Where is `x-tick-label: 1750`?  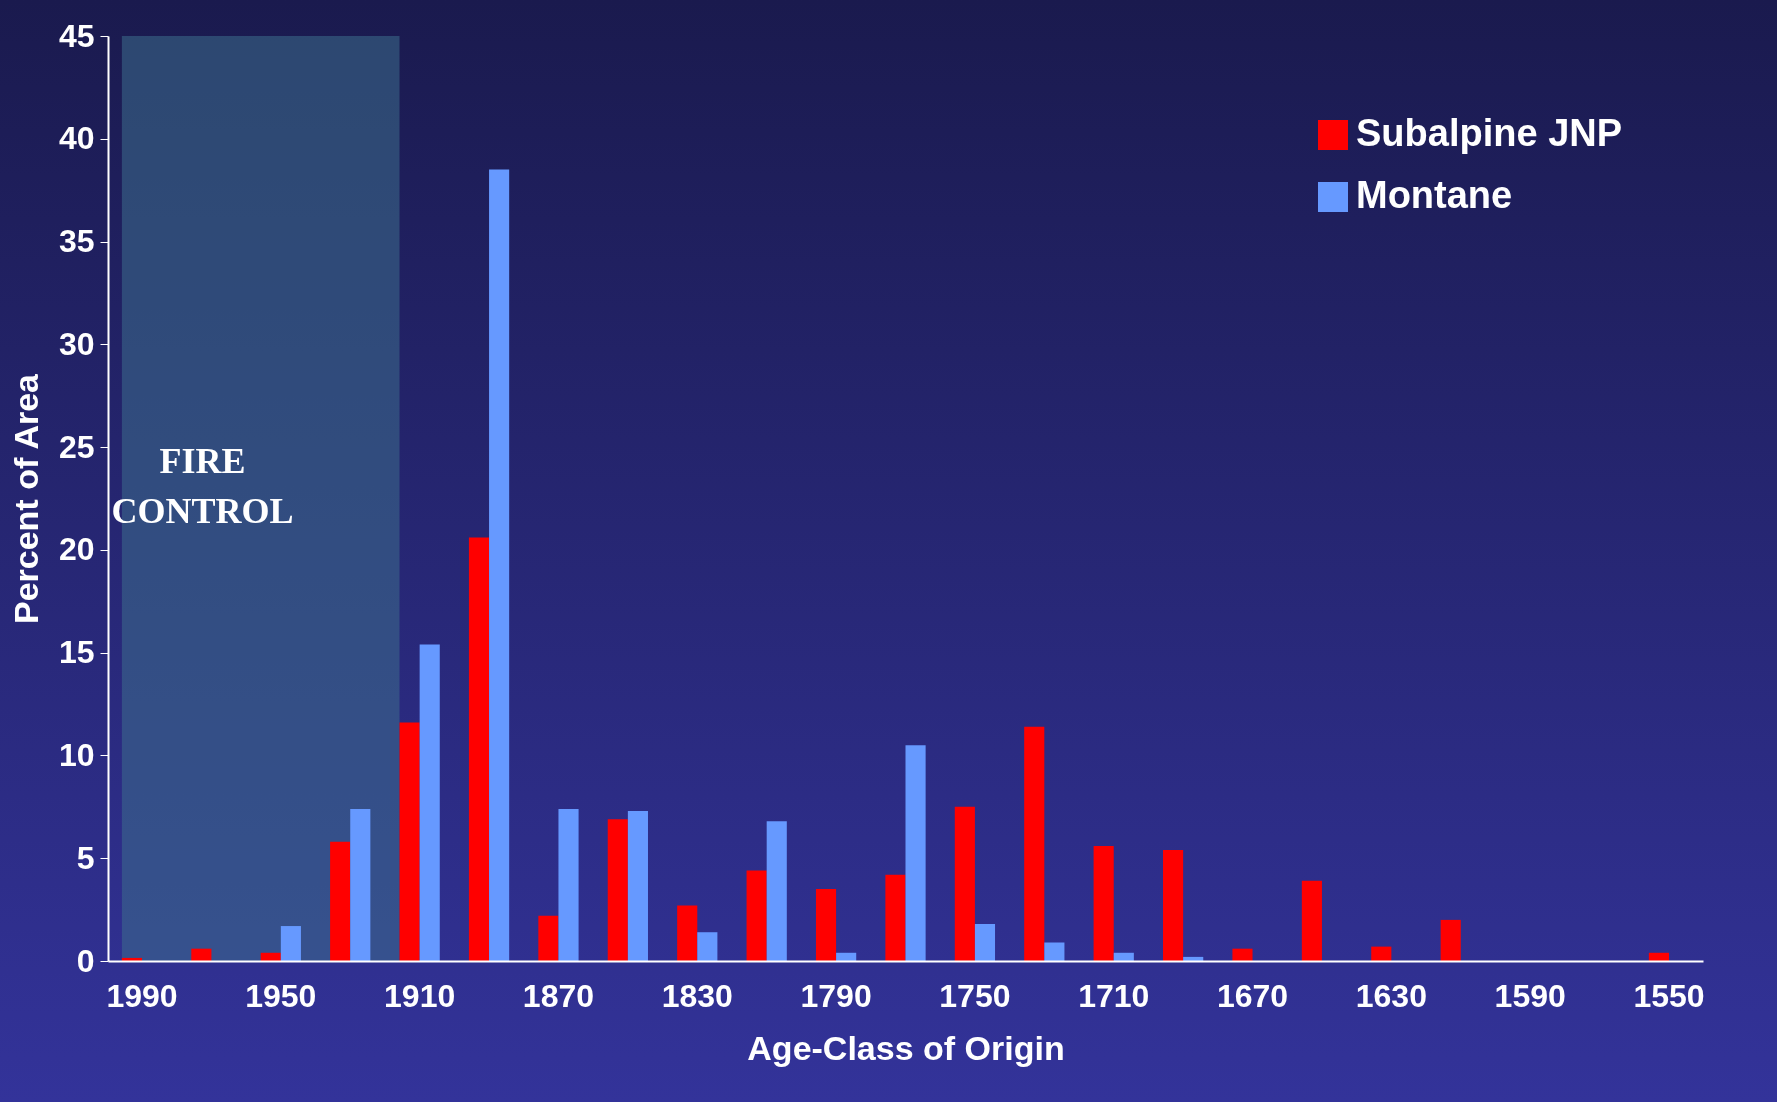
x-tick-label: 1750 is located at coordinates (975, 995).